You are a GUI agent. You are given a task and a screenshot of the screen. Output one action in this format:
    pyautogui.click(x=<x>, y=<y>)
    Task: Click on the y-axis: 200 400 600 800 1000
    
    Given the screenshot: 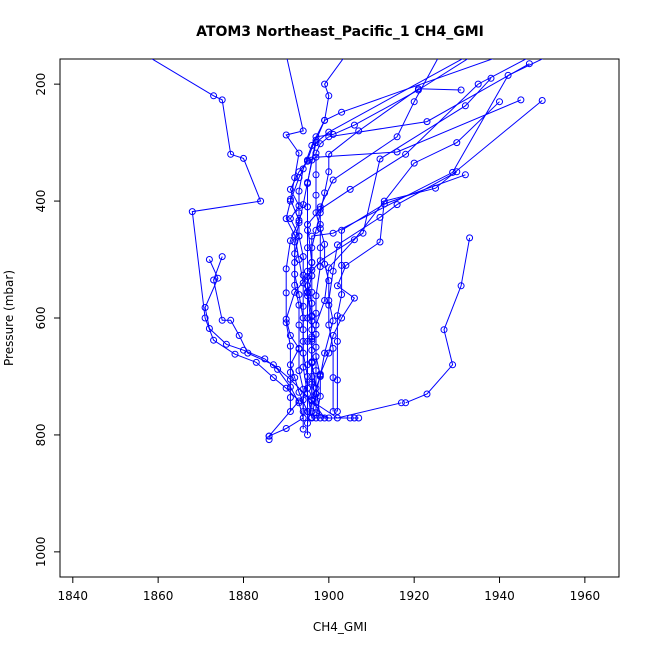 What is the action you would take?
    pyautogui.click(x=47, y=320)
    